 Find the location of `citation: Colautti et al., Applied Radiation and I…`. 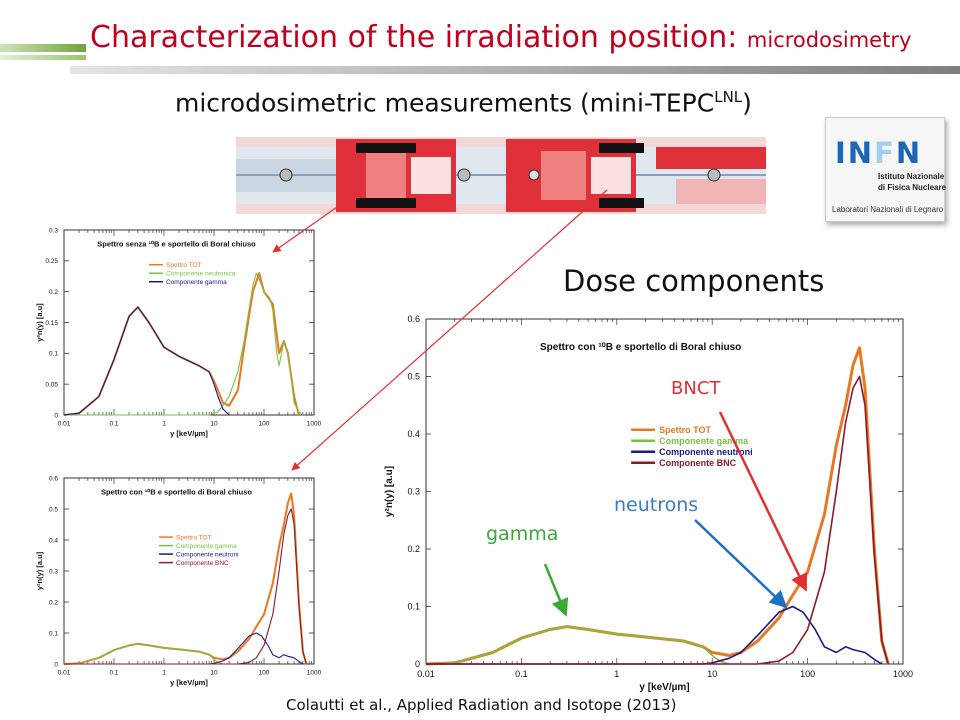

citation: Colautti et al., Applied Radiation and I… is located at coordinates (481, 705).